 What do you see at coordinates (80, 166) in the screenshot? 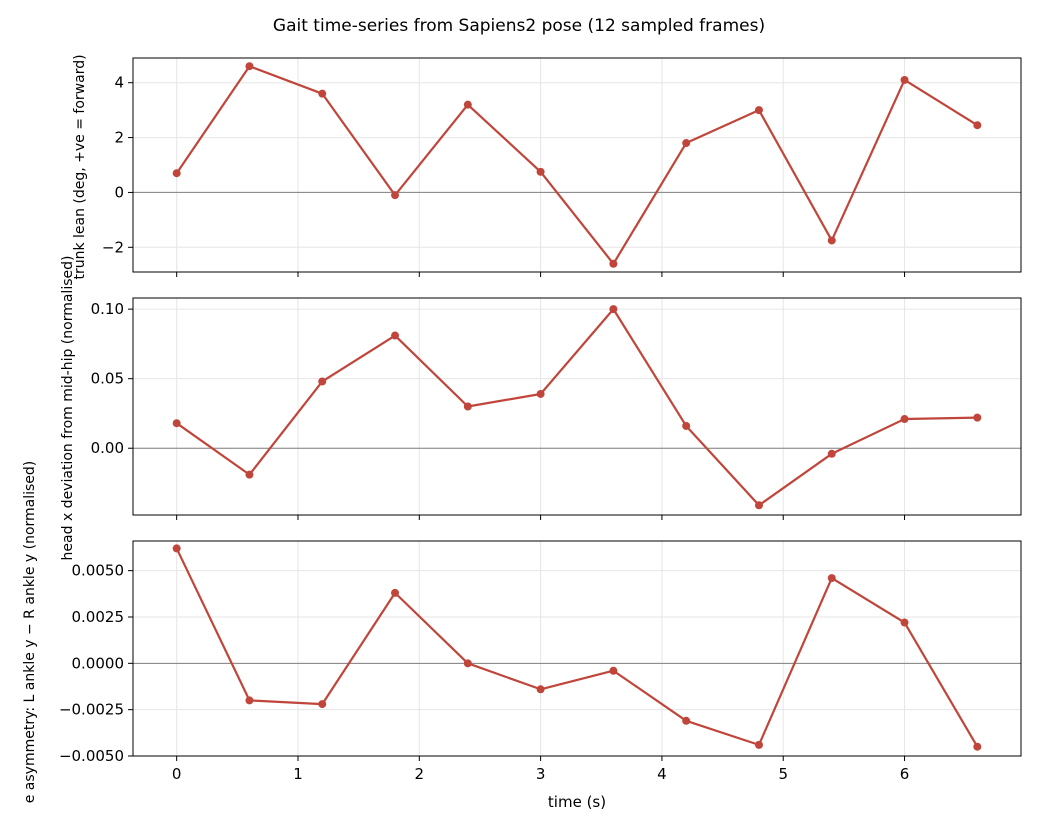
I see `y-axis-label: trunk lean (deg, +ve = forward)` at bounding box center [80, 166].